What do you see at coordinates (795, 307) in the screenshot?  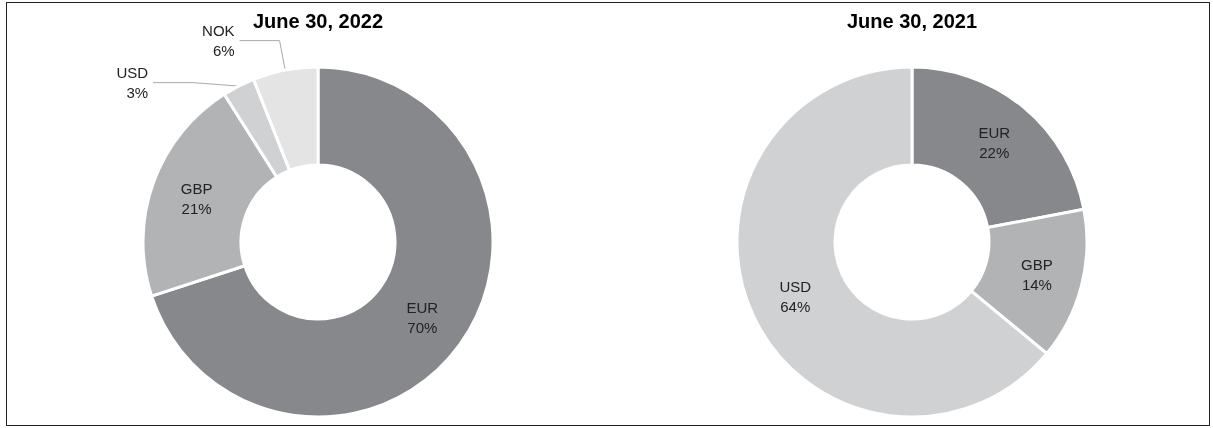 I see `data-label: 64%` at bounding box center [795, 307].